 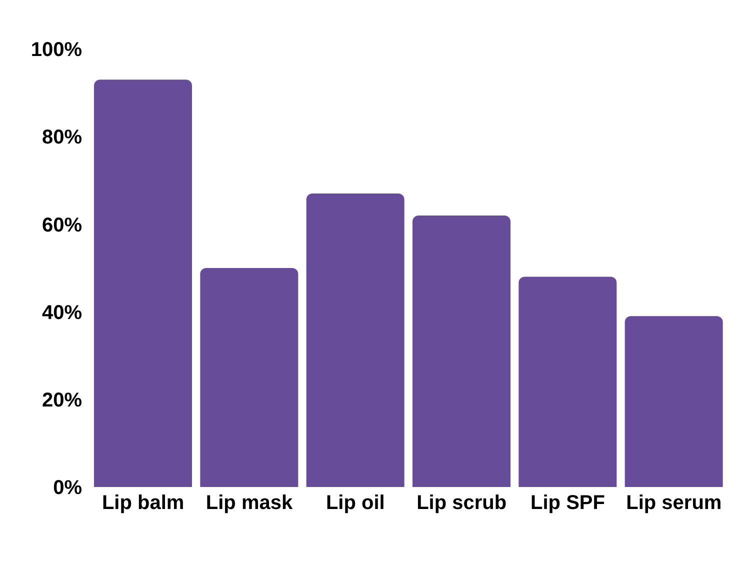 I want to click on y-tick-label: 60%, so click(x=62, y=225).